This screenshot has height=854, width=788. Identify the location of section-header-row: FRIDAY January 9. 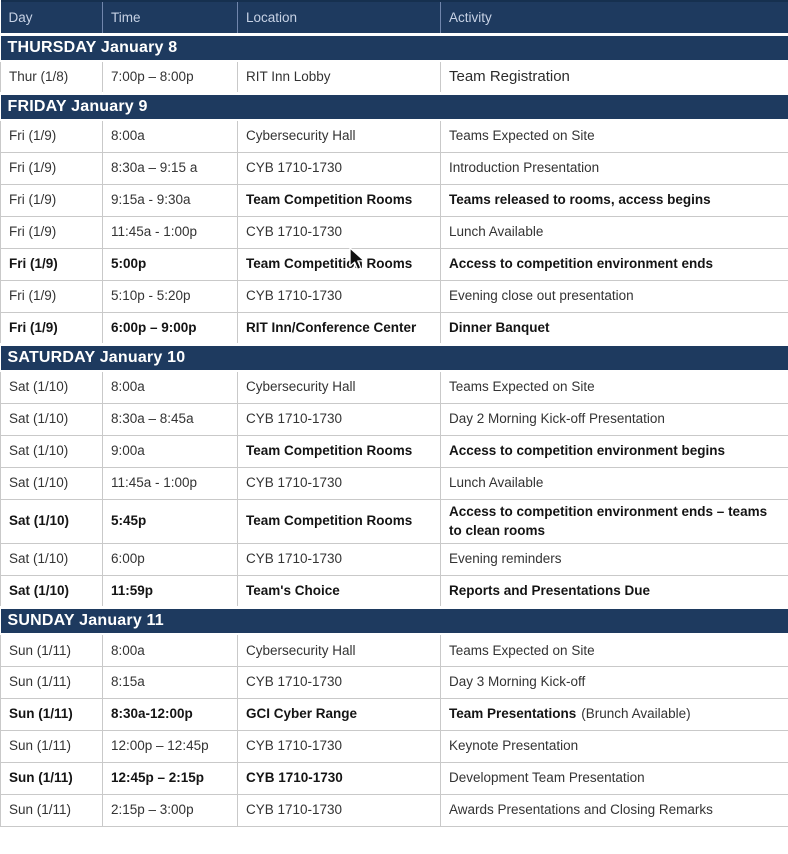
(394, 106).